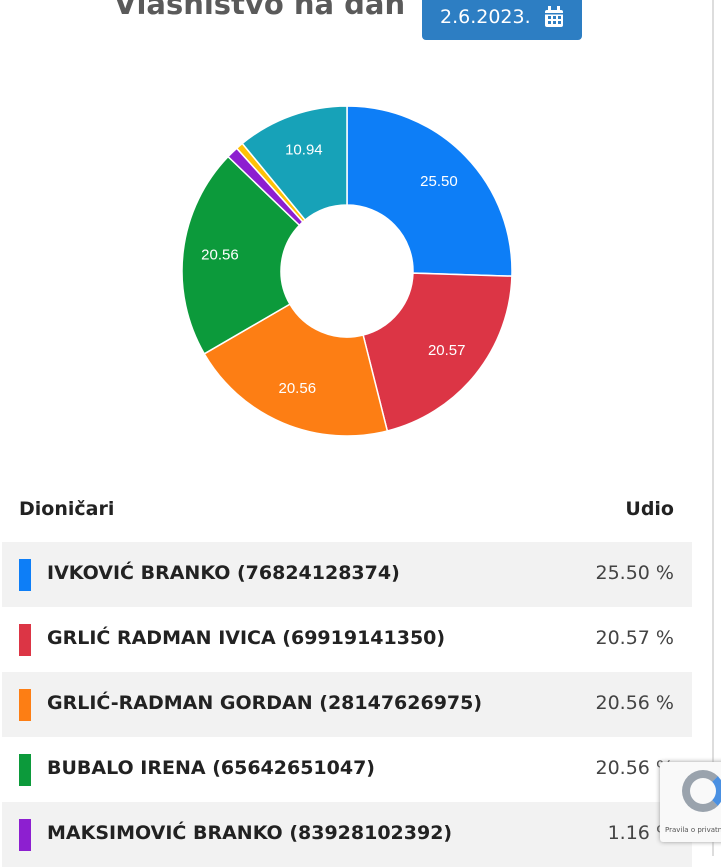 Image resolution: width=721 pixels, height=867 pixels. Describe the element at coordinates (211, 768) in the screenshot. I see `shareholder-name: BUBALO IRENA (65642651047)` at that location.